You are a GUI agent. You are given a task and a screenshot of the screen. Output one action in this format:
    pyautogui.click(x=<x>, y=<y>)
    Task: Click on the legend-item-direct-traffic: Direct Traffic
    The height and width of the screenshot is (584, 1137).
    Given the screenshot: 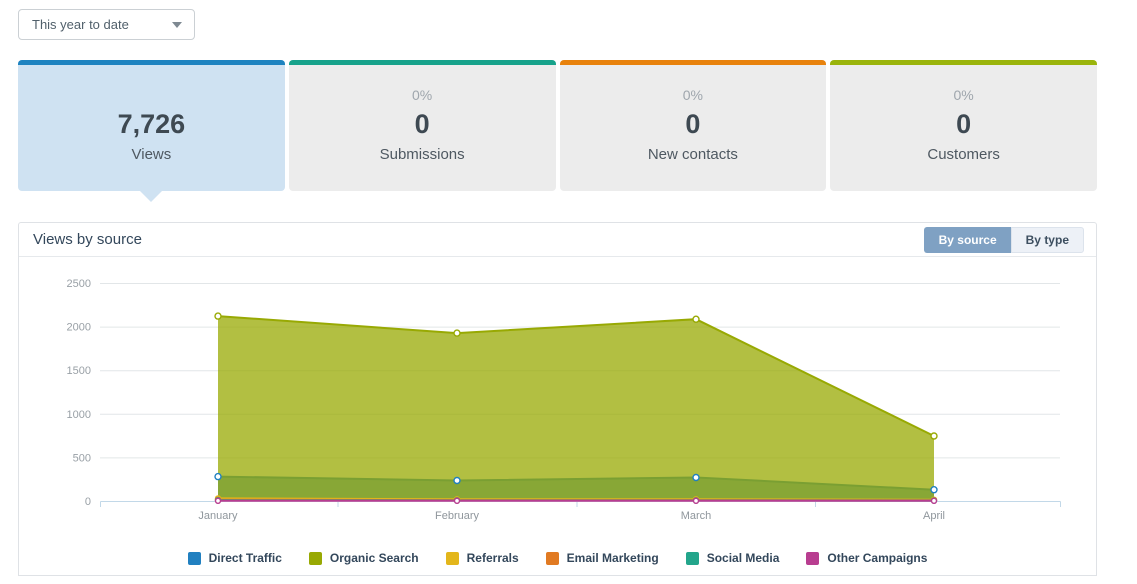 What is the action you would take?
    pyautogui.click(x=235, y=558)
    